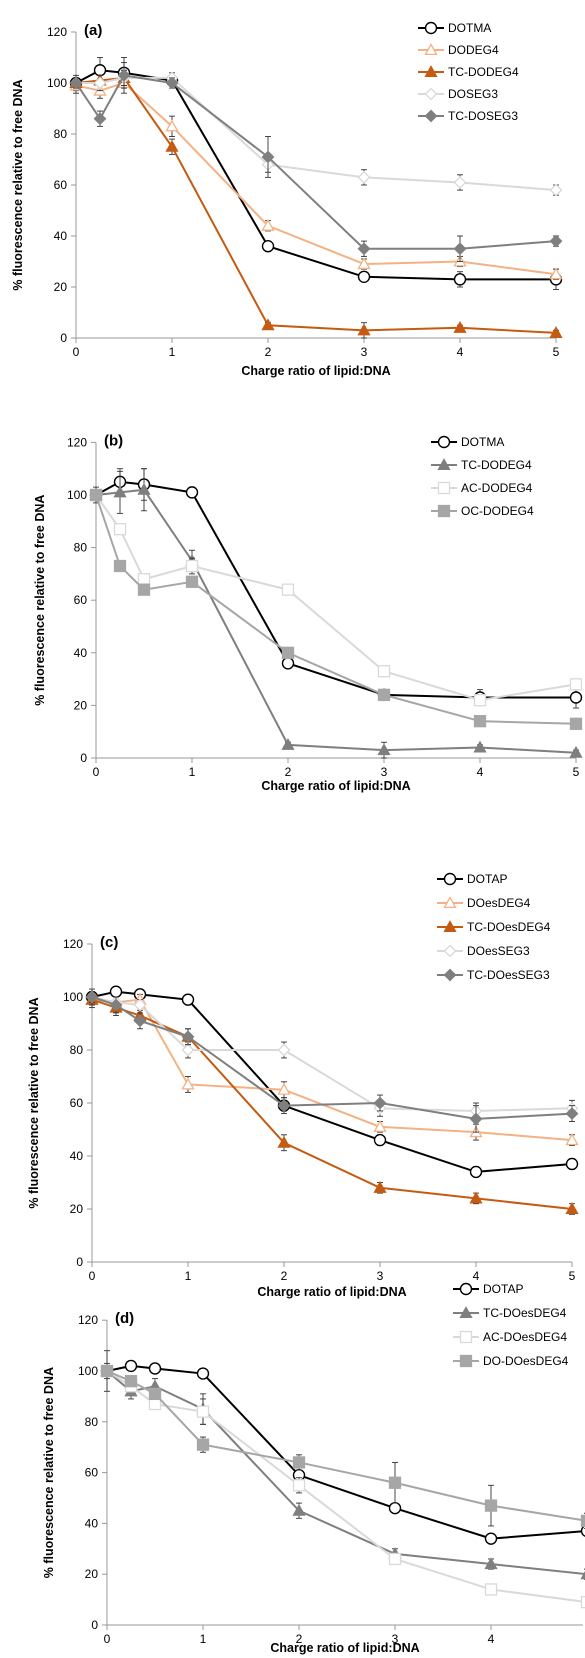 The width and height of the screenshot is (585, 1658). I want to click on legend-entry: DOesSEG3, so click(483, 951).